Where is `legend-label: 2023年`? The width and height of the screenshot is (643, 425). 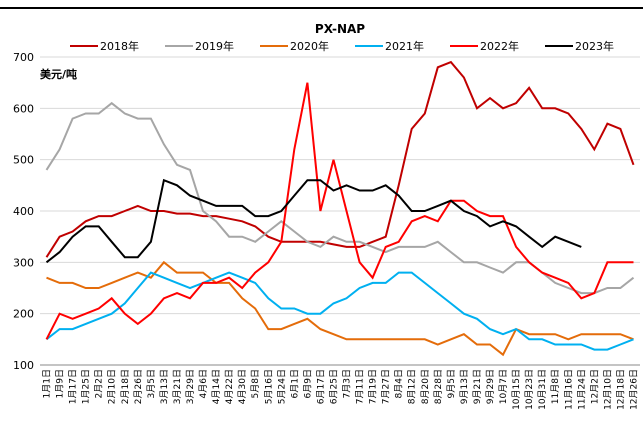 legend-label: 2023年 is located at coordinates (594, 46).